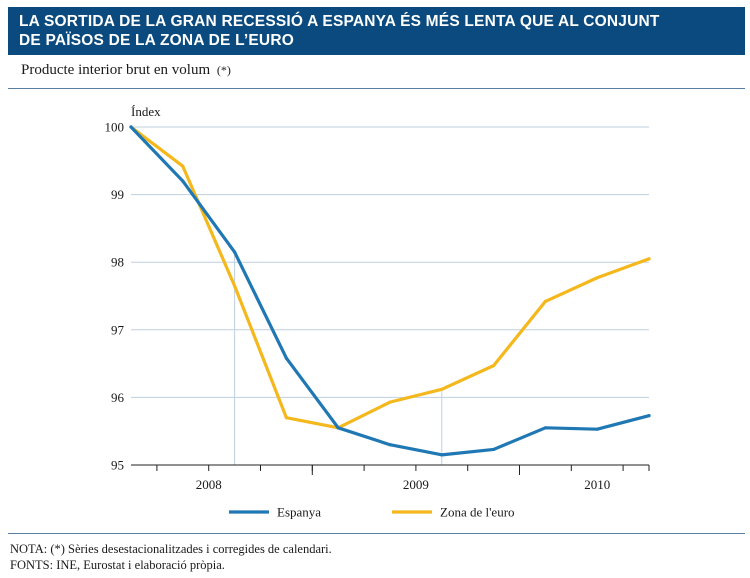 The height and width of the screenshot is (578, 750). I want to click on y-axis-title: Índex, so click(146, 111).